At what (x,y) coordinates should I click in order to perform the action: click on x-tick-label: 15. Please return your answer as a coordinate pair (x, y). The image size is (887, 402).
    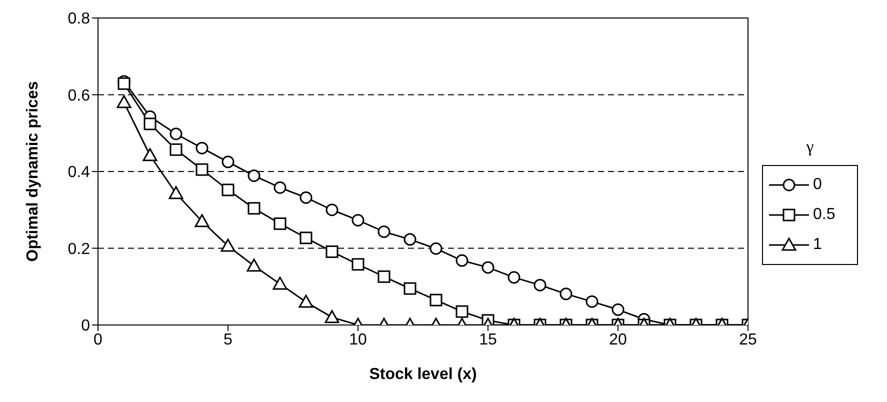
    Looking at the image, I should click on (488, 339).